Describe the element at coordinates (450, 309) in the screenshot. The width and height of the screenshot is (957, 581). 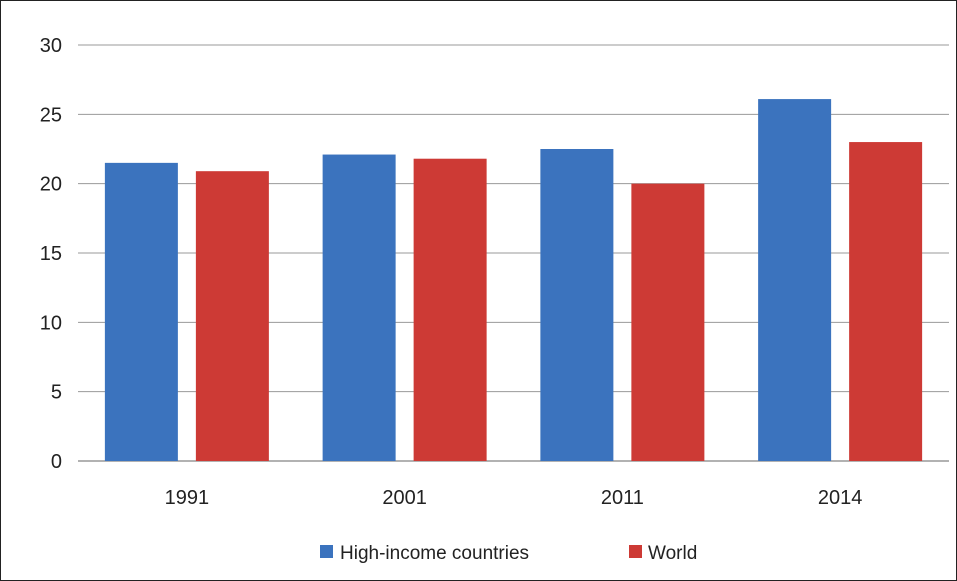
I see `bar-world-2001` at that location.